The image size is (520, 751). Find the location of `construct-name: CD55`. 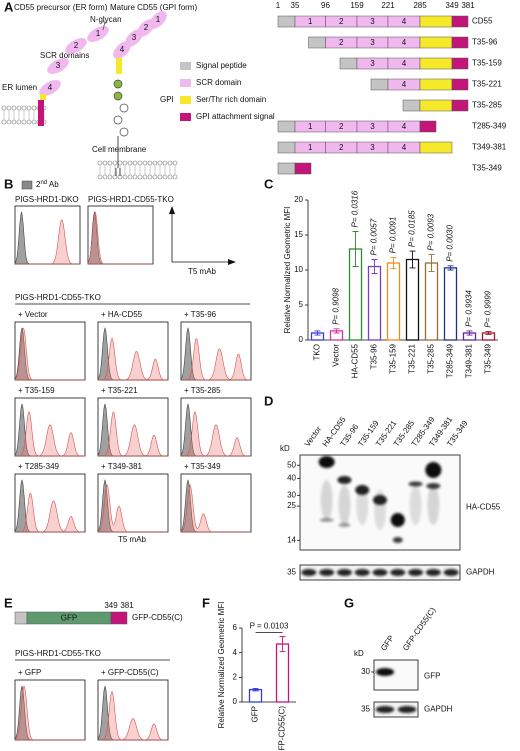

construct-name: CD55 is located at coordinates (482, 21).